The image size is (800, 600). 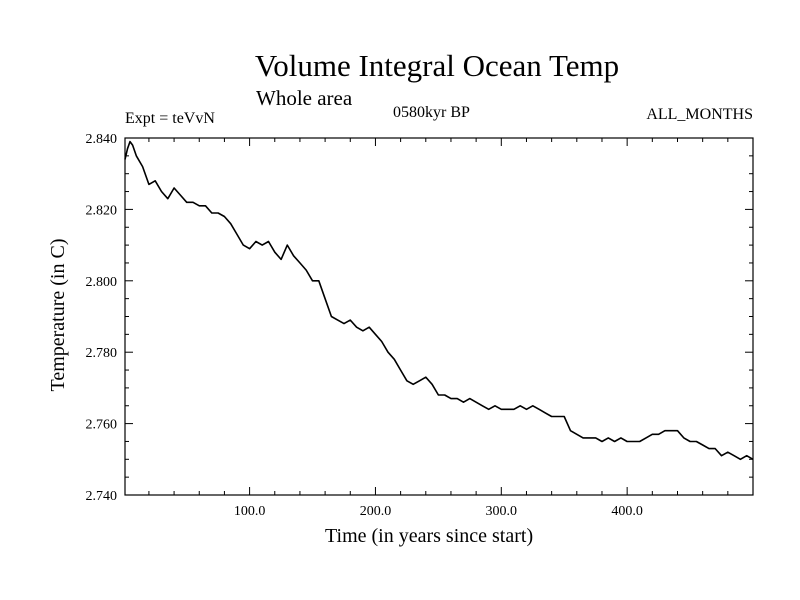 What do you see at coordinates (102, 282) in the screenshot?
I see `y-tick-label: 2.800` at bounding box center [102, 282].